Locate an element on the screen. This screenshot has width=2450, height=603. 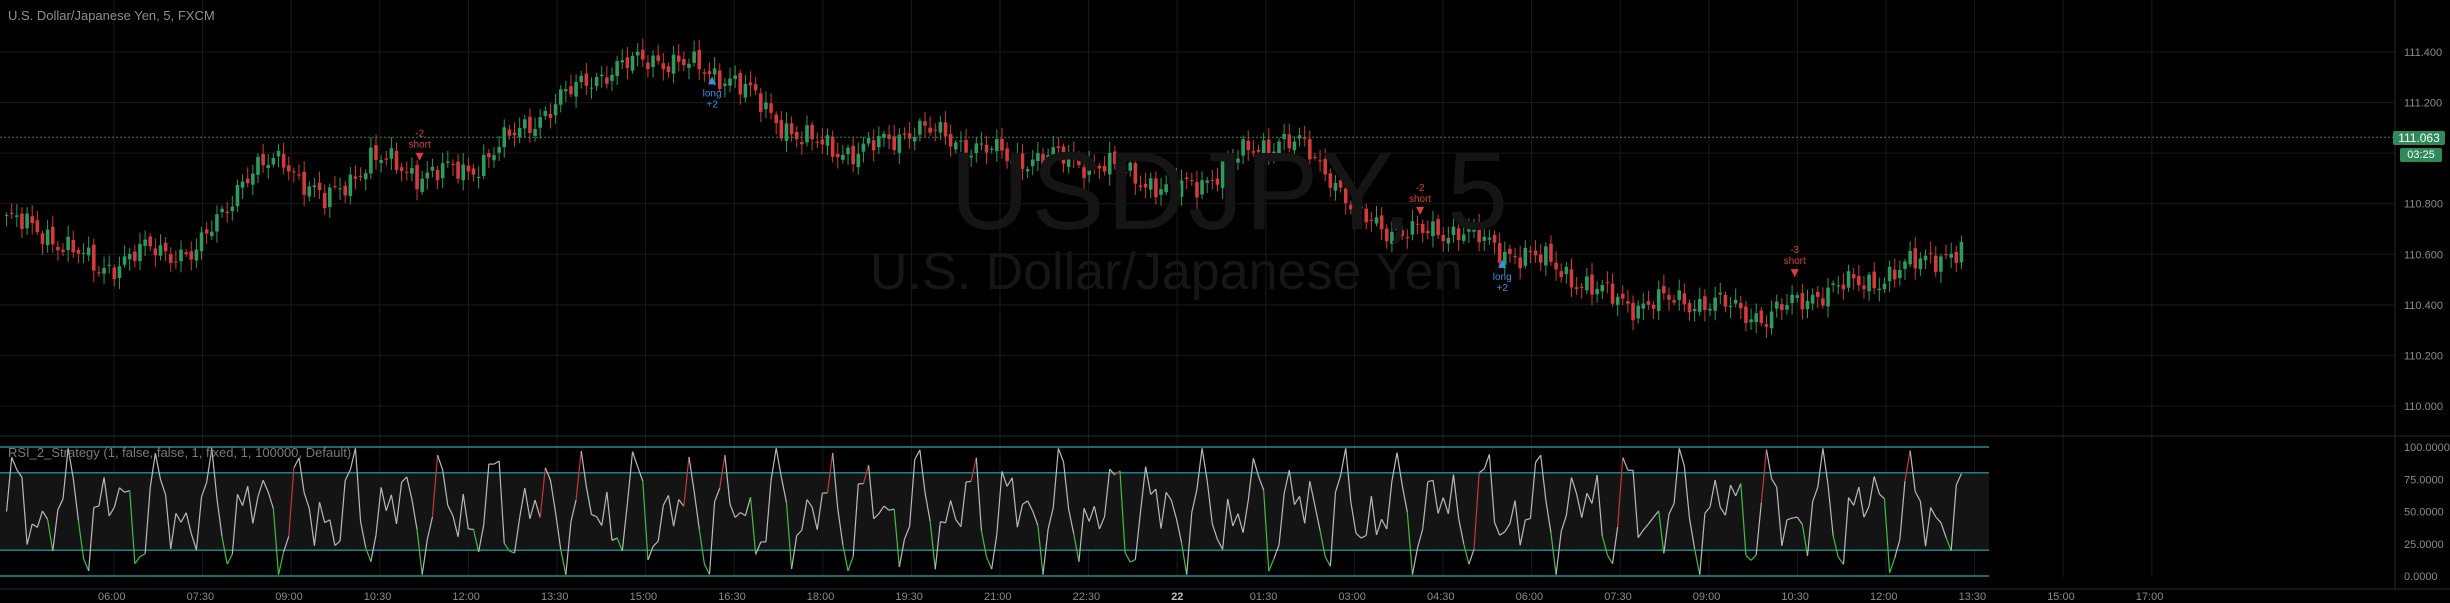
time-tick-label: 10:30 is located at coordinates (378, 597).